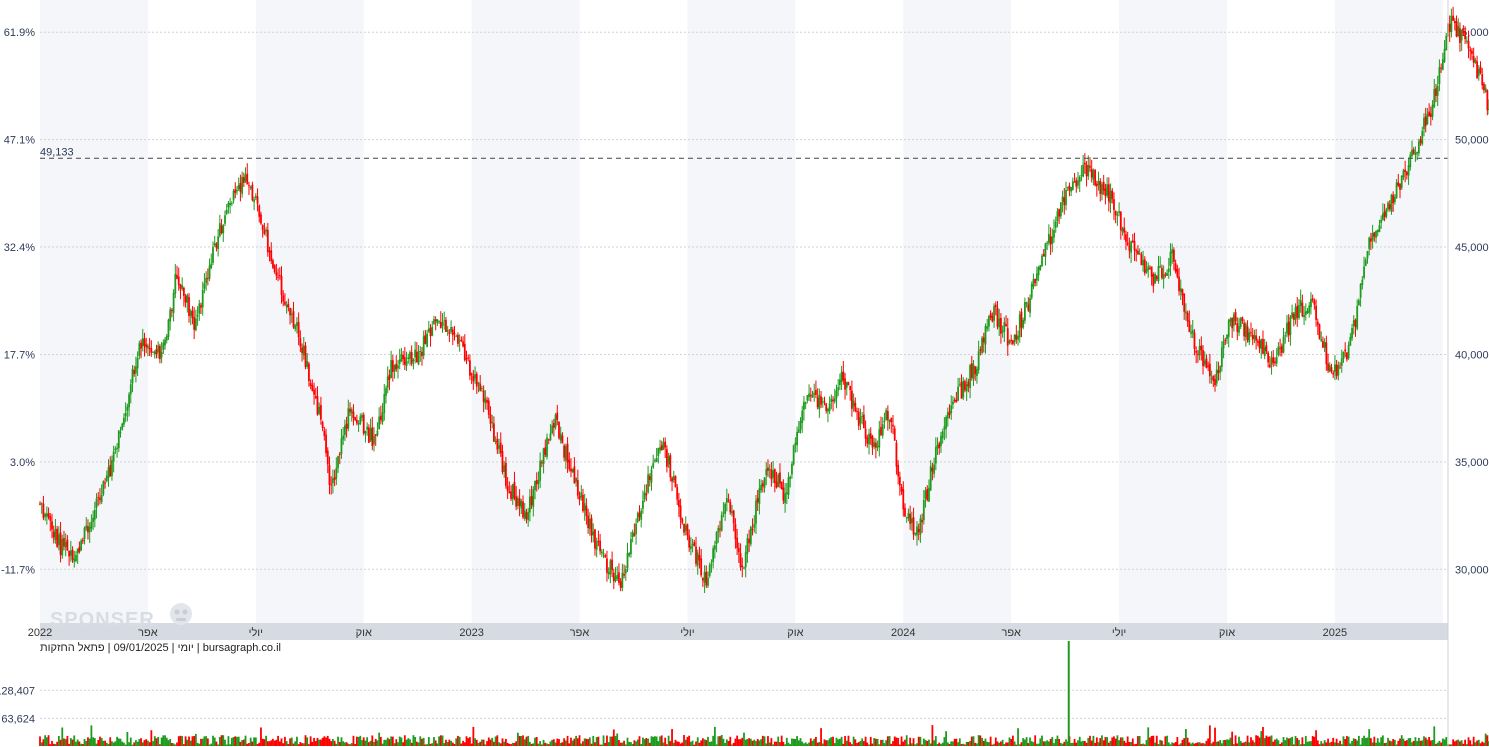 Image resolution: width=1489 pixels, height=747 pixels. I want to click on x-axis-band, so click(744, 631).